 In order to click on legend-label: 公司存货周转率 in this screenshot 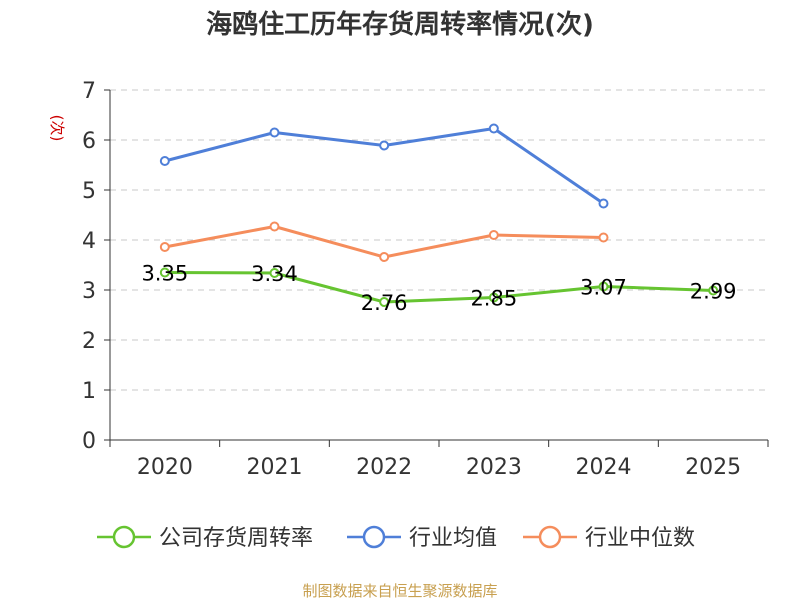, I will do `click(236, 538)`.